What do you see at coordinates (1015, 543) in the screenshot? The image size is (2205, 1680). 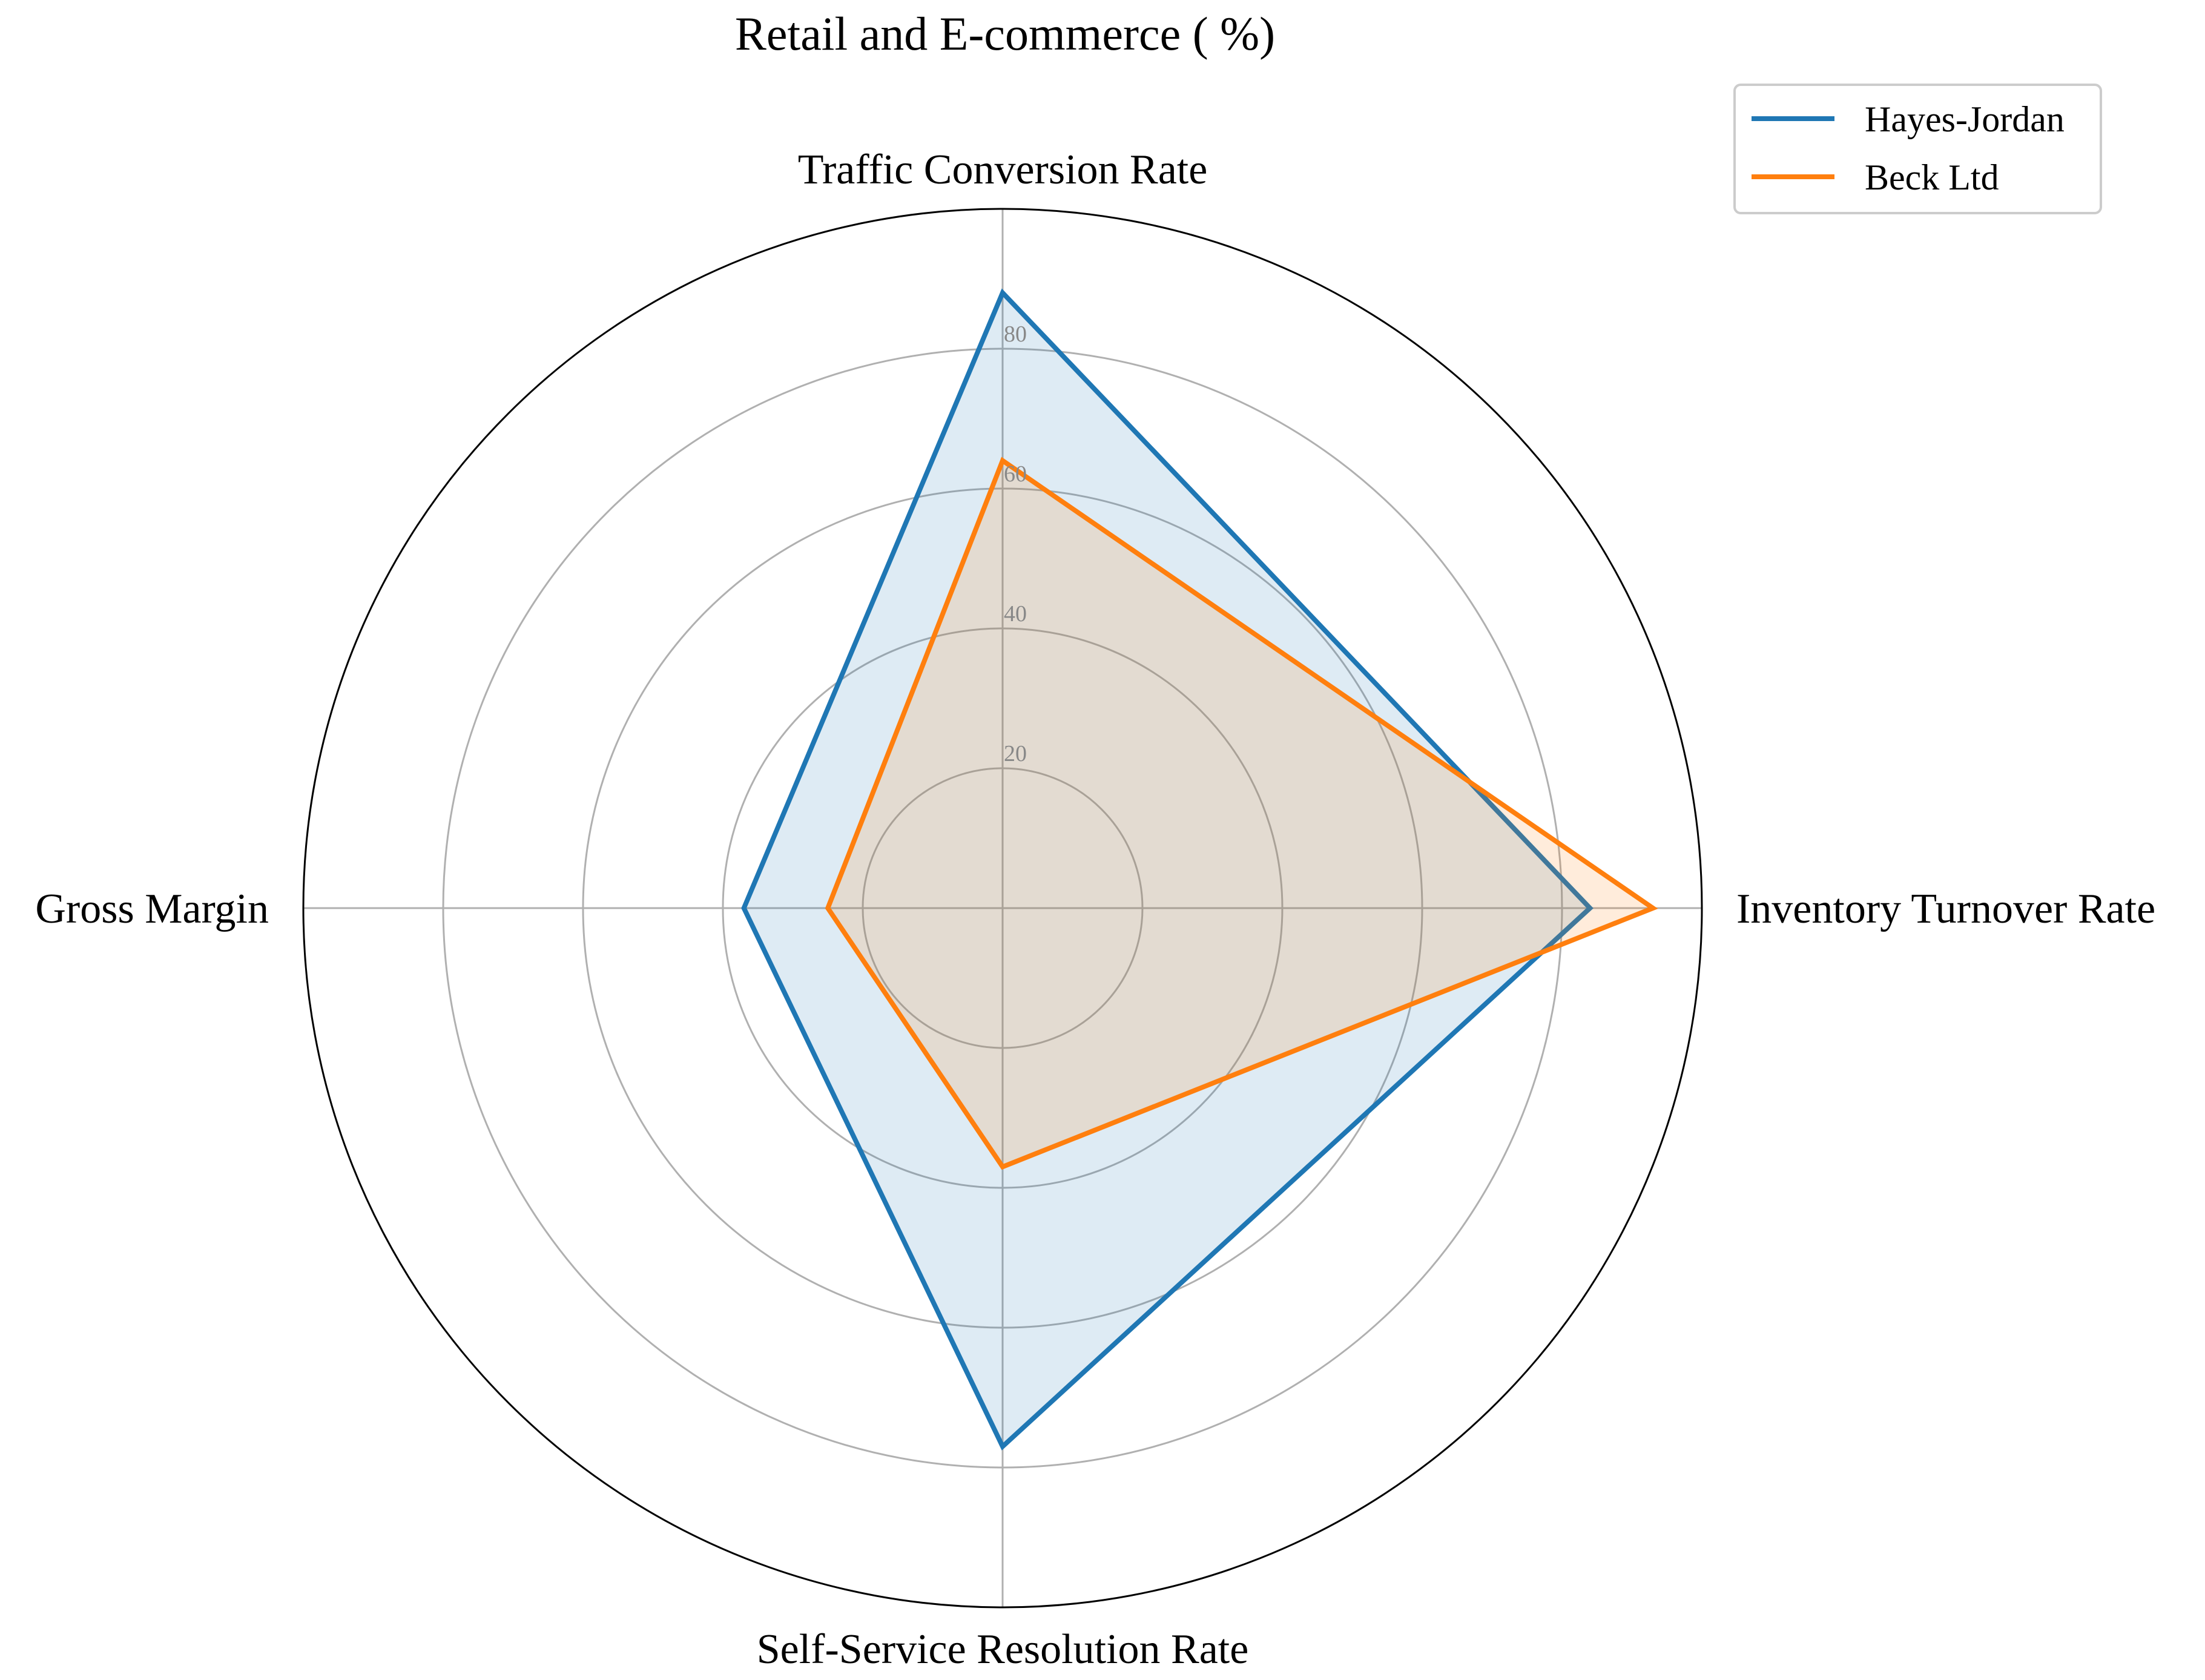 I see `radial-tick-labels: 20 40 60 80` at bounding box center [1015, 543].